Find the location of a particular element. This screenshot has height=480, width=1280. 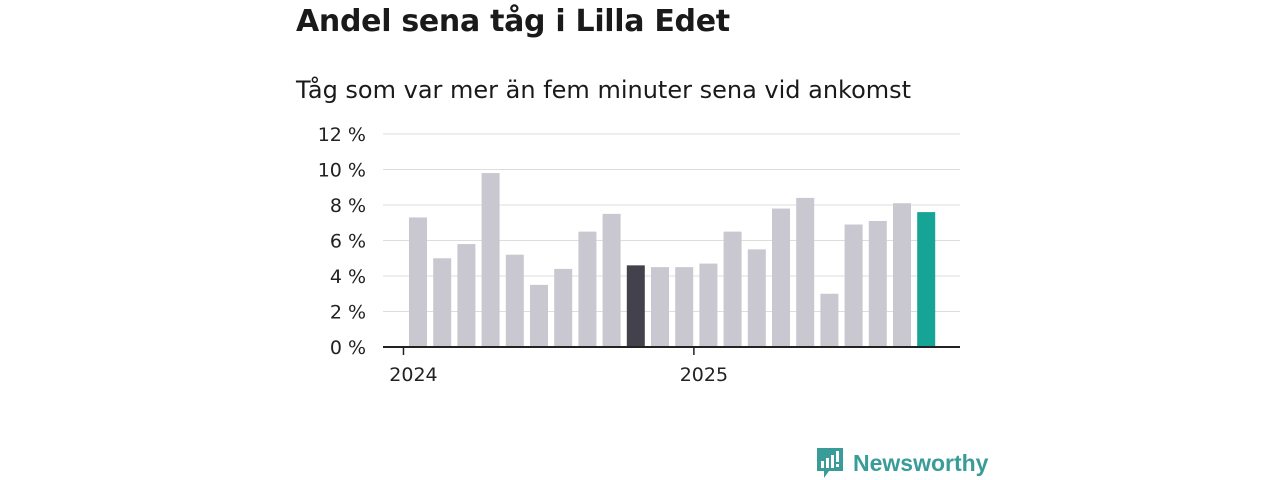

y-tick-label: 0 % is located at coordinates (348, 348).